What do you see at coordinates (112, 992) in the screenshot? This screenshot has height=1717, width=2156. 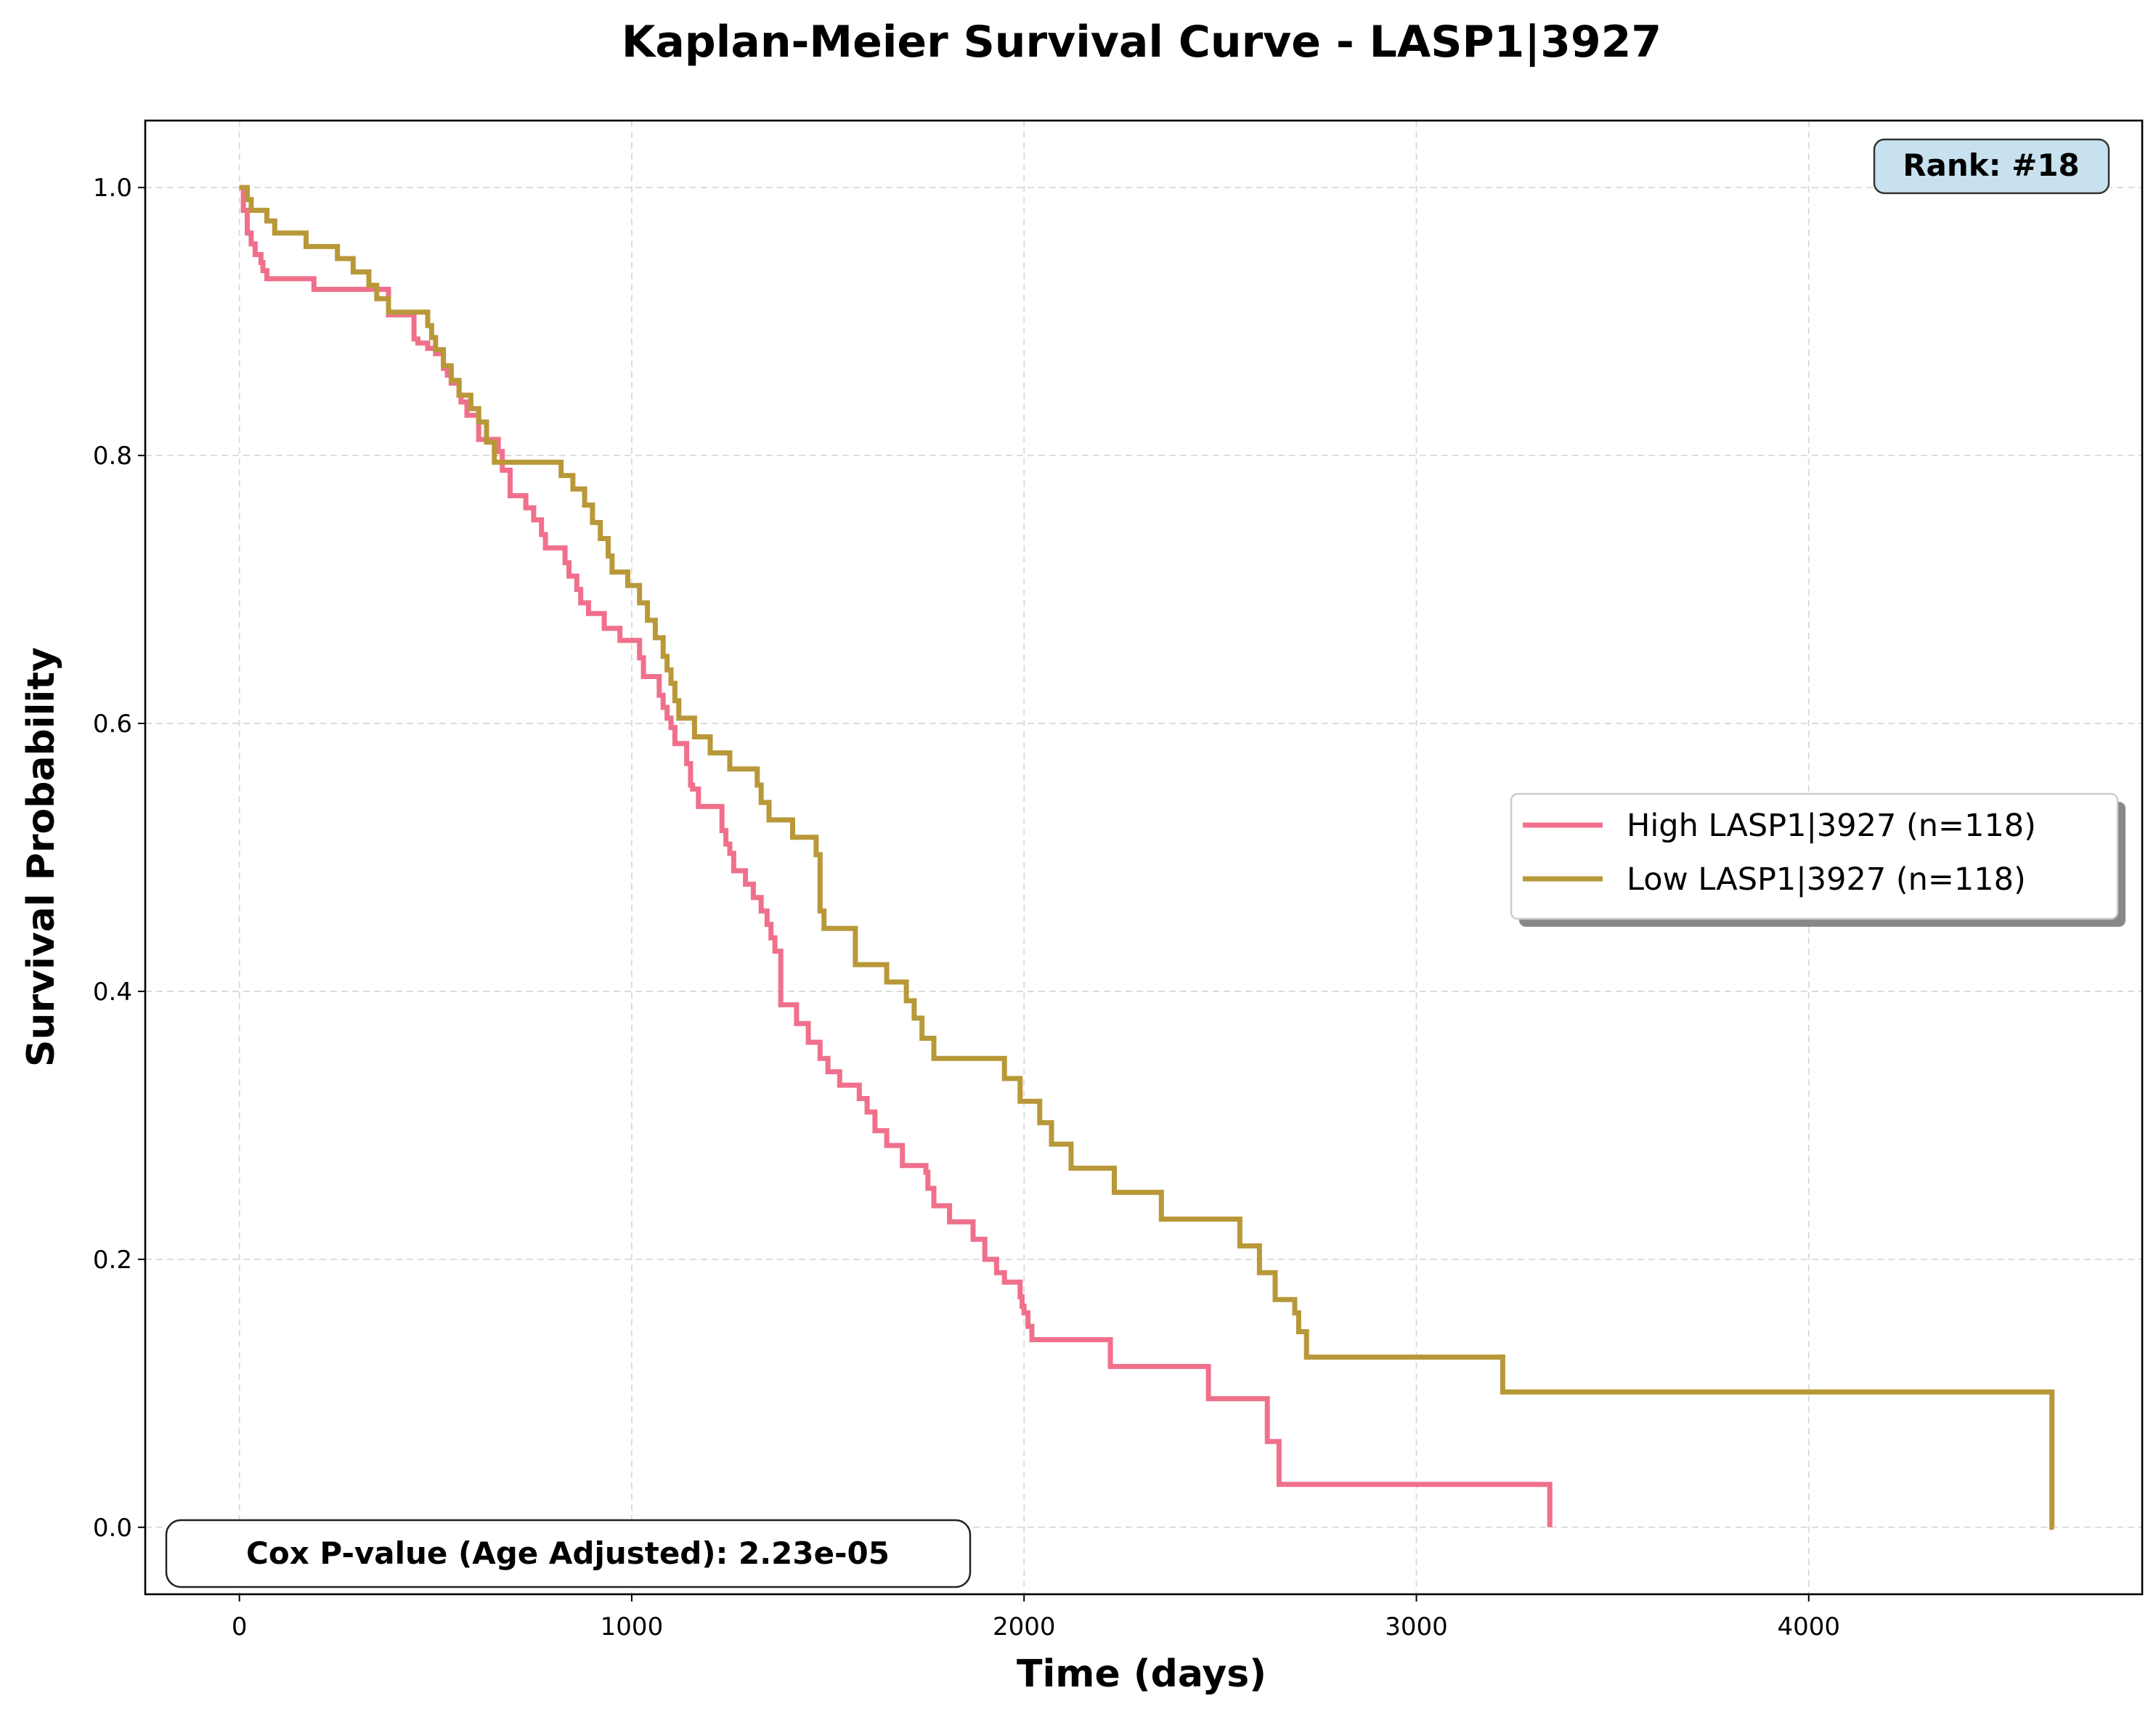 I see `y-tick-label: 0.4` at bounding box center [112, 992].